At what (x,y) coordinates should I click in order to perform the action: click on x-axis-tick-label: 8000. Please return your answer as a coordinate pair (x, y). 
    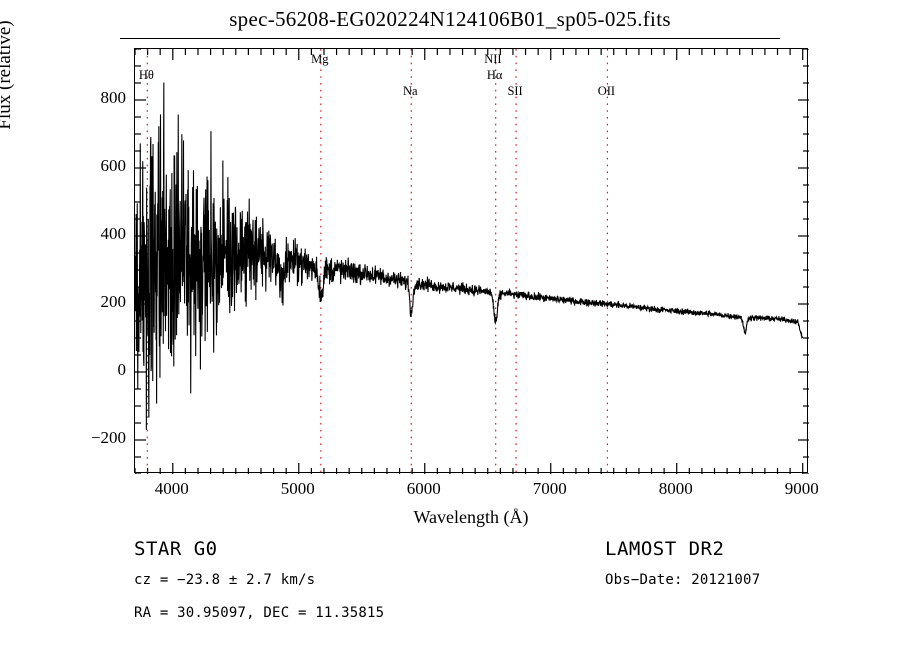
    Looking at the image, I should click on (675, 488).